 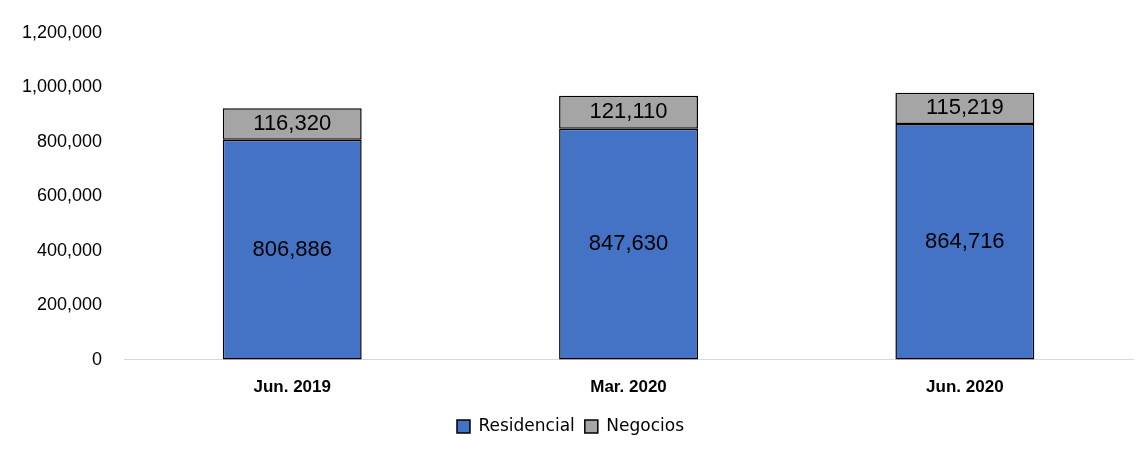 I want to click on x-tick-label: Mar. 2020, so click(x=628, y=387).